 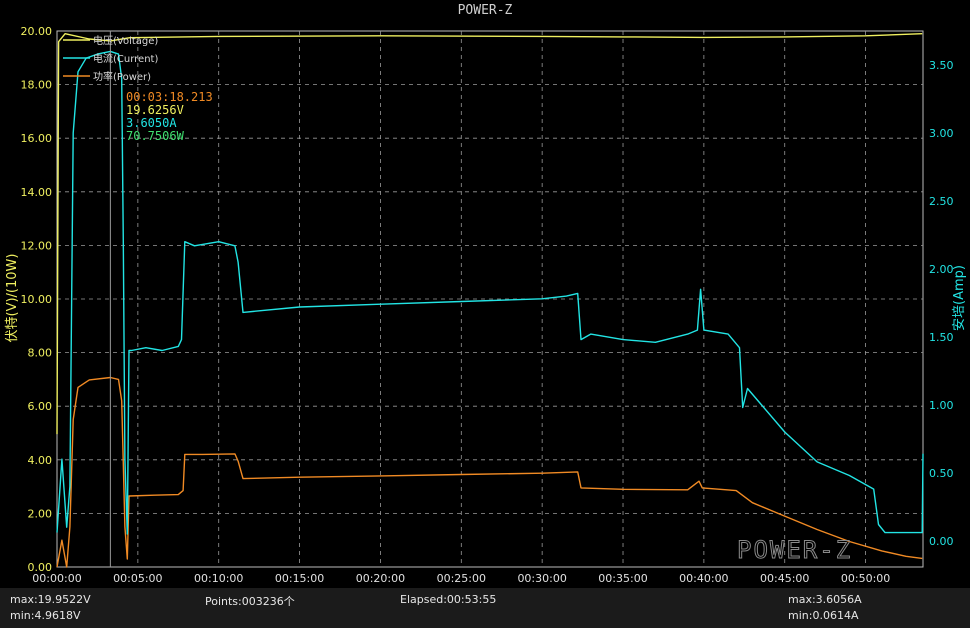 What do you see at coordinates (40, 460) in the screenshot?
I see `y-left-tick-label: 4.00` at bounding box center [40, 460].